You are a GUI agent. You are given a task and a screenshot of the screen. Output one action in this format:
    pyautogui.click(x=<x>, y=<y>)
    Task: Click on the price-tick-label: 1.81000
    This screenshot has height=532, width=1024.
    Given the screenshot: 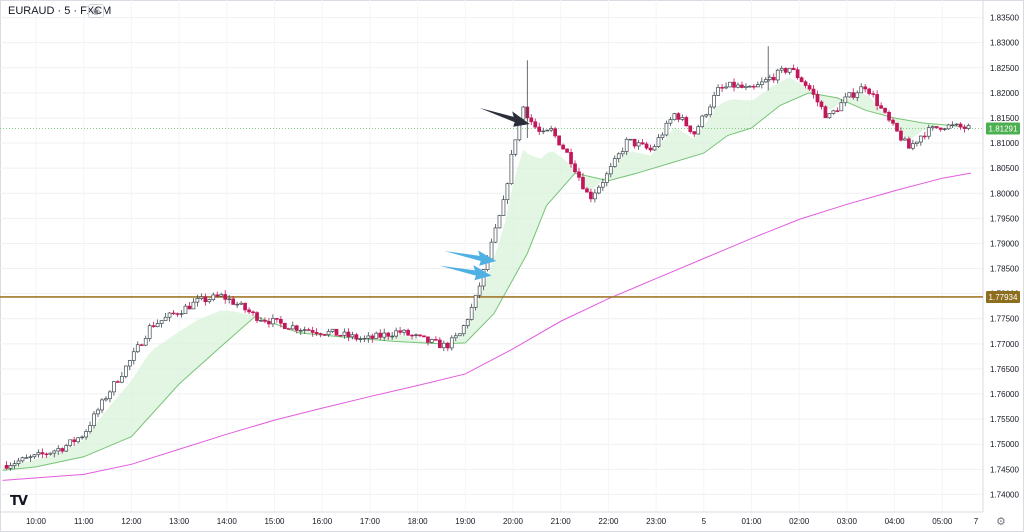 What is the action you would take?
    pyautogui.click(x=1004, y=143)
    